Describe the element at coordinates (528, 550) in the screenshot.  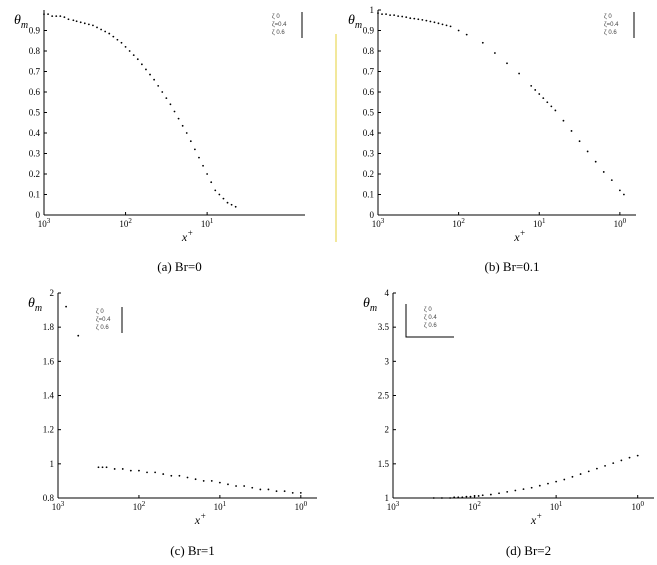
I see `panel-caption: (d) Br=2` at that location.